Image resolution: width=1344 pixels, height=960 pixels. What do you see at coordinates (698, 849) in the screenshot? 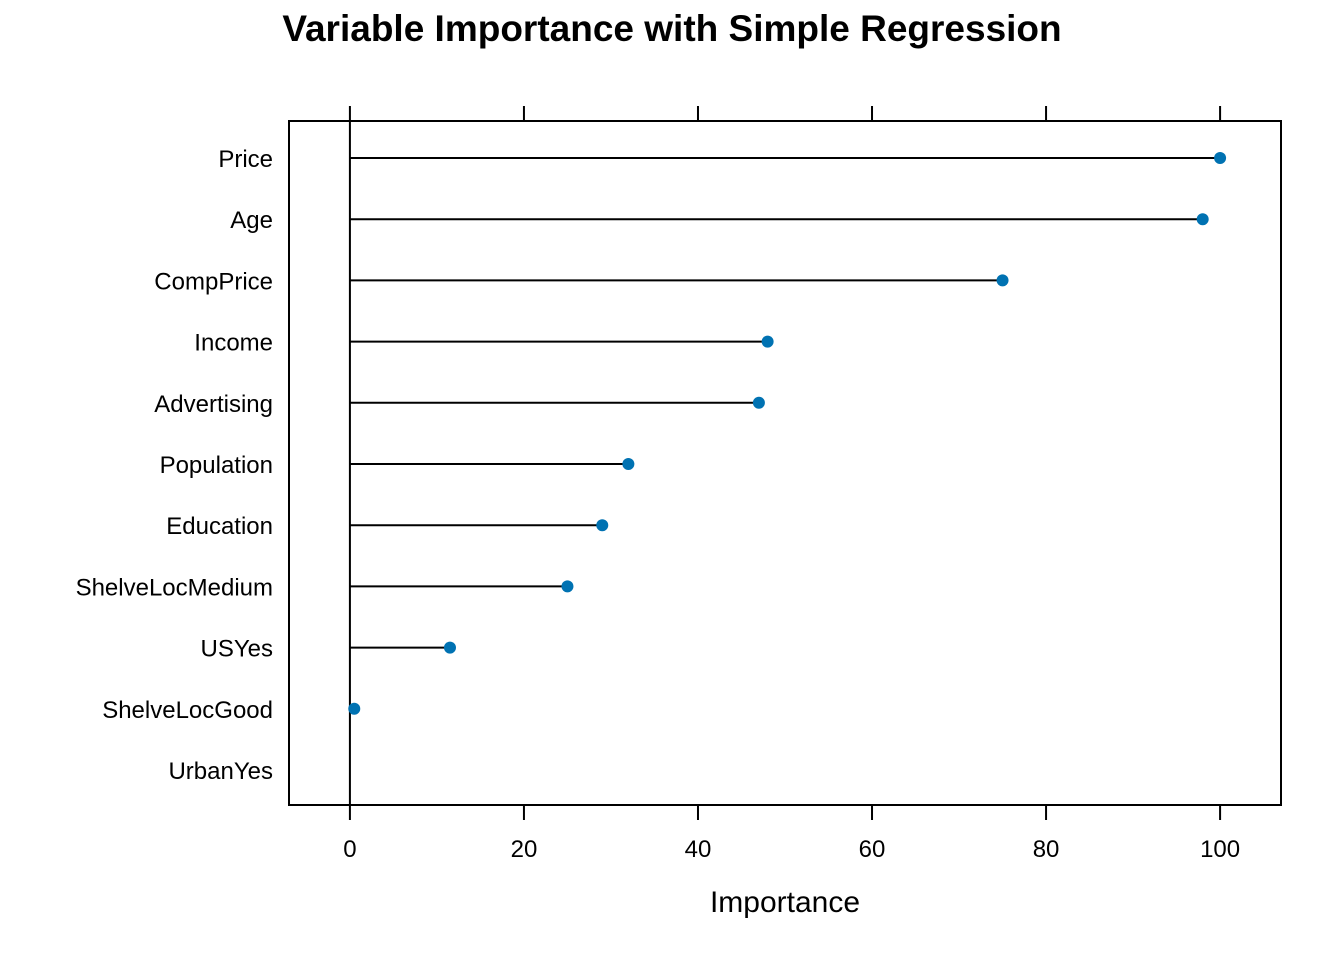
I see `x-tick-label: 40` at bounding box center [698, 849].